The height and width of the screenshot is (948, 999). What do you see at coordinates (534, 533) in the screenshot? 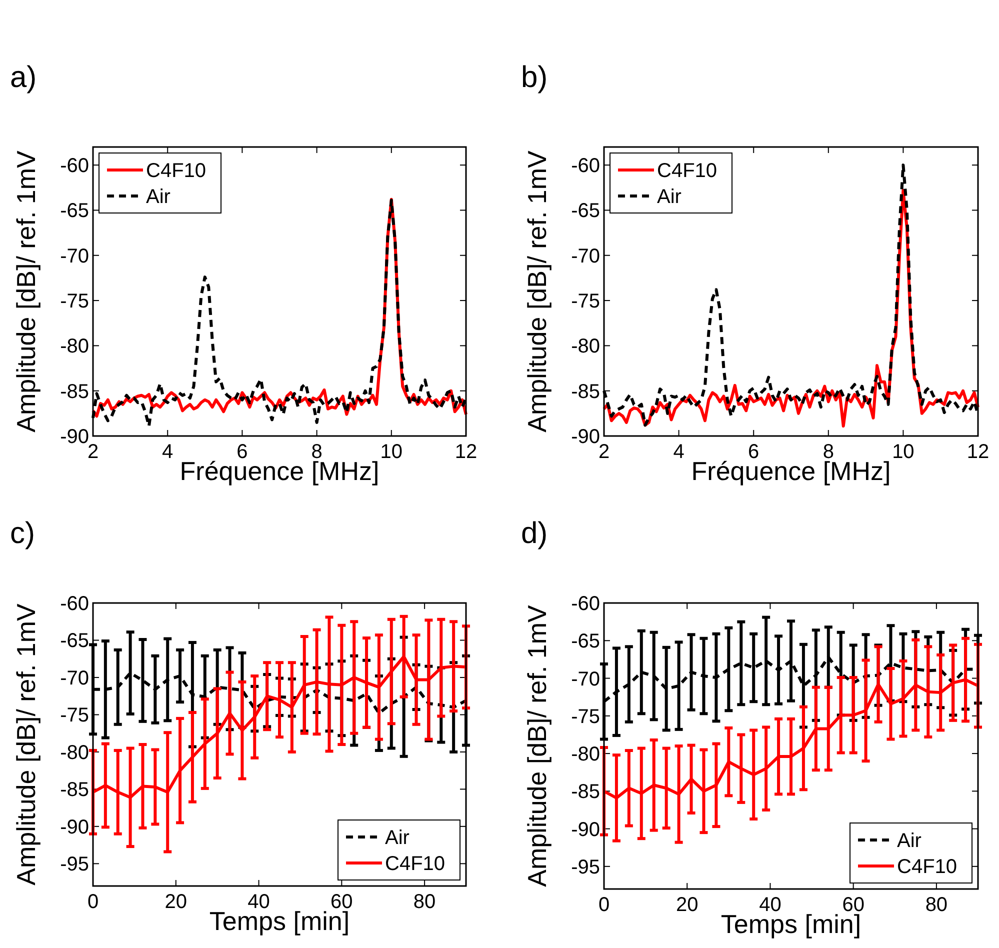
I see `chart-title: d)` at bounding box center [534, 533].